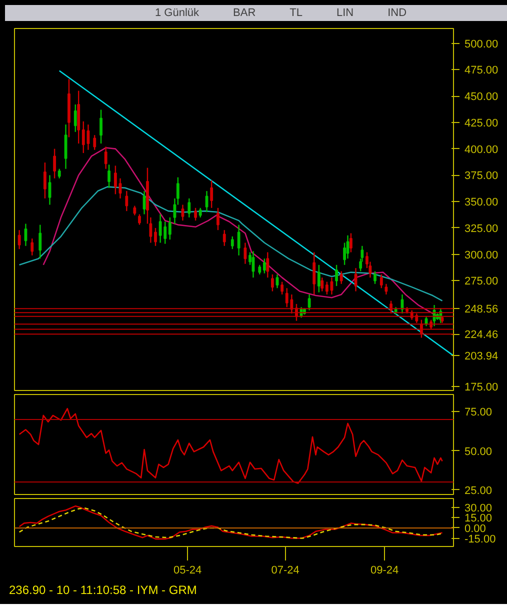 Image resolution: width=507 pixels, height=605 pixels. What do you see at coordinates (345, 13) in the screenshot?
I see `text: LIN` at bounding box center [345, 13].